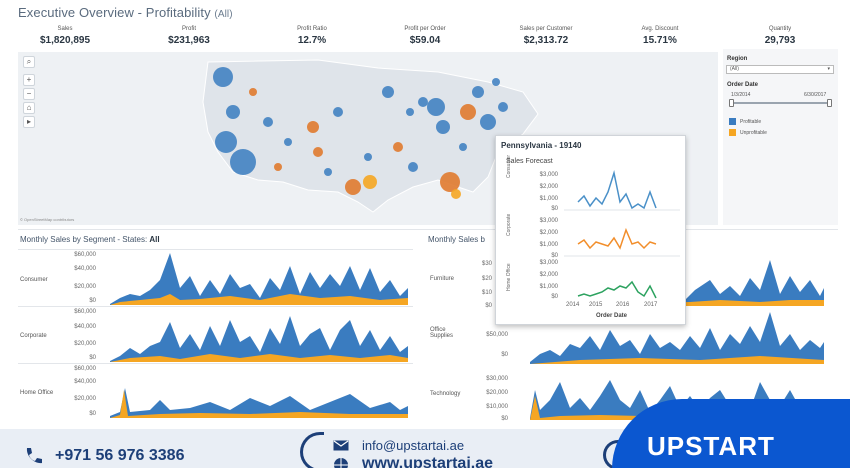 Image resolution: width=850 pixels, height=468 pixels. Describe the element at coordinates (486, 293) in the screenshot. I see `axis-tick: $10` at that location.